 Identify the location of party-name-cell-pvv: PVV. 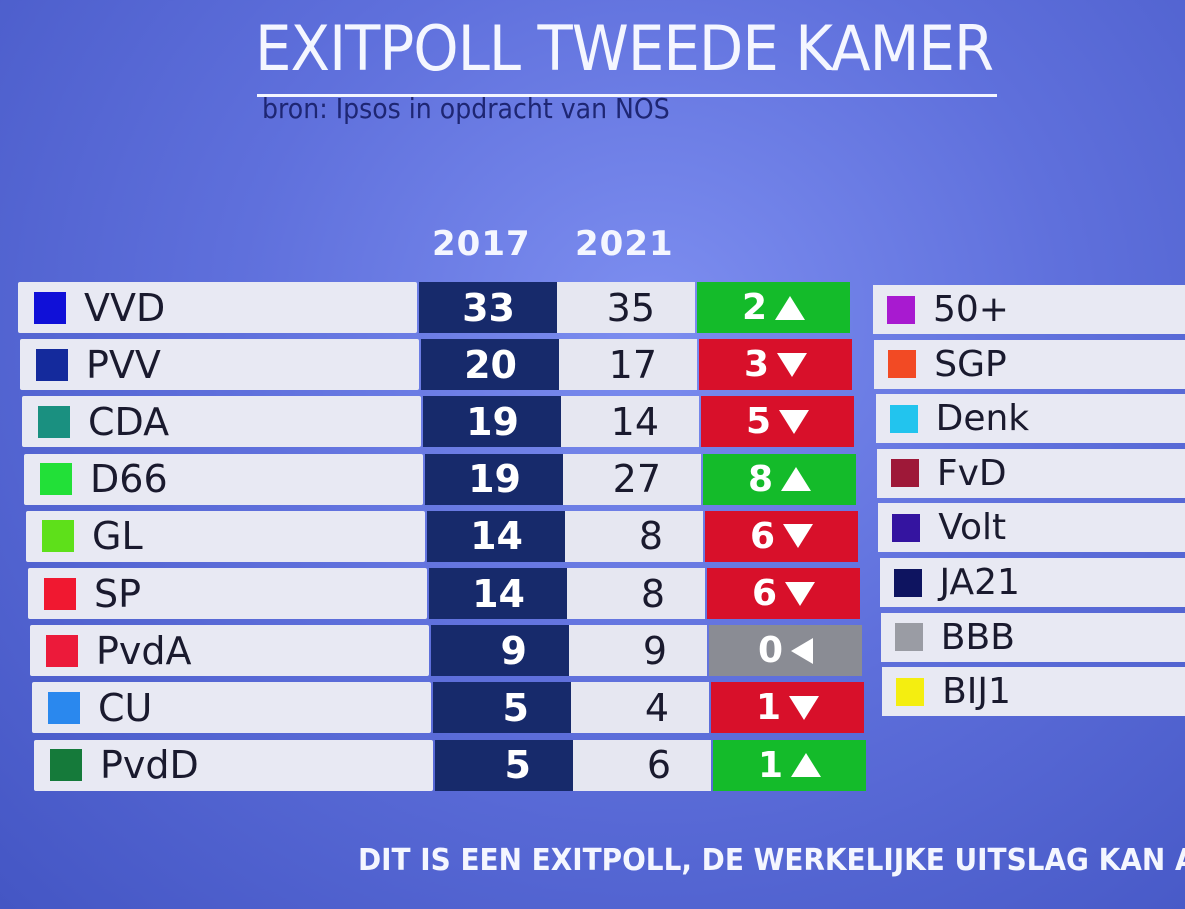
(219, 365).